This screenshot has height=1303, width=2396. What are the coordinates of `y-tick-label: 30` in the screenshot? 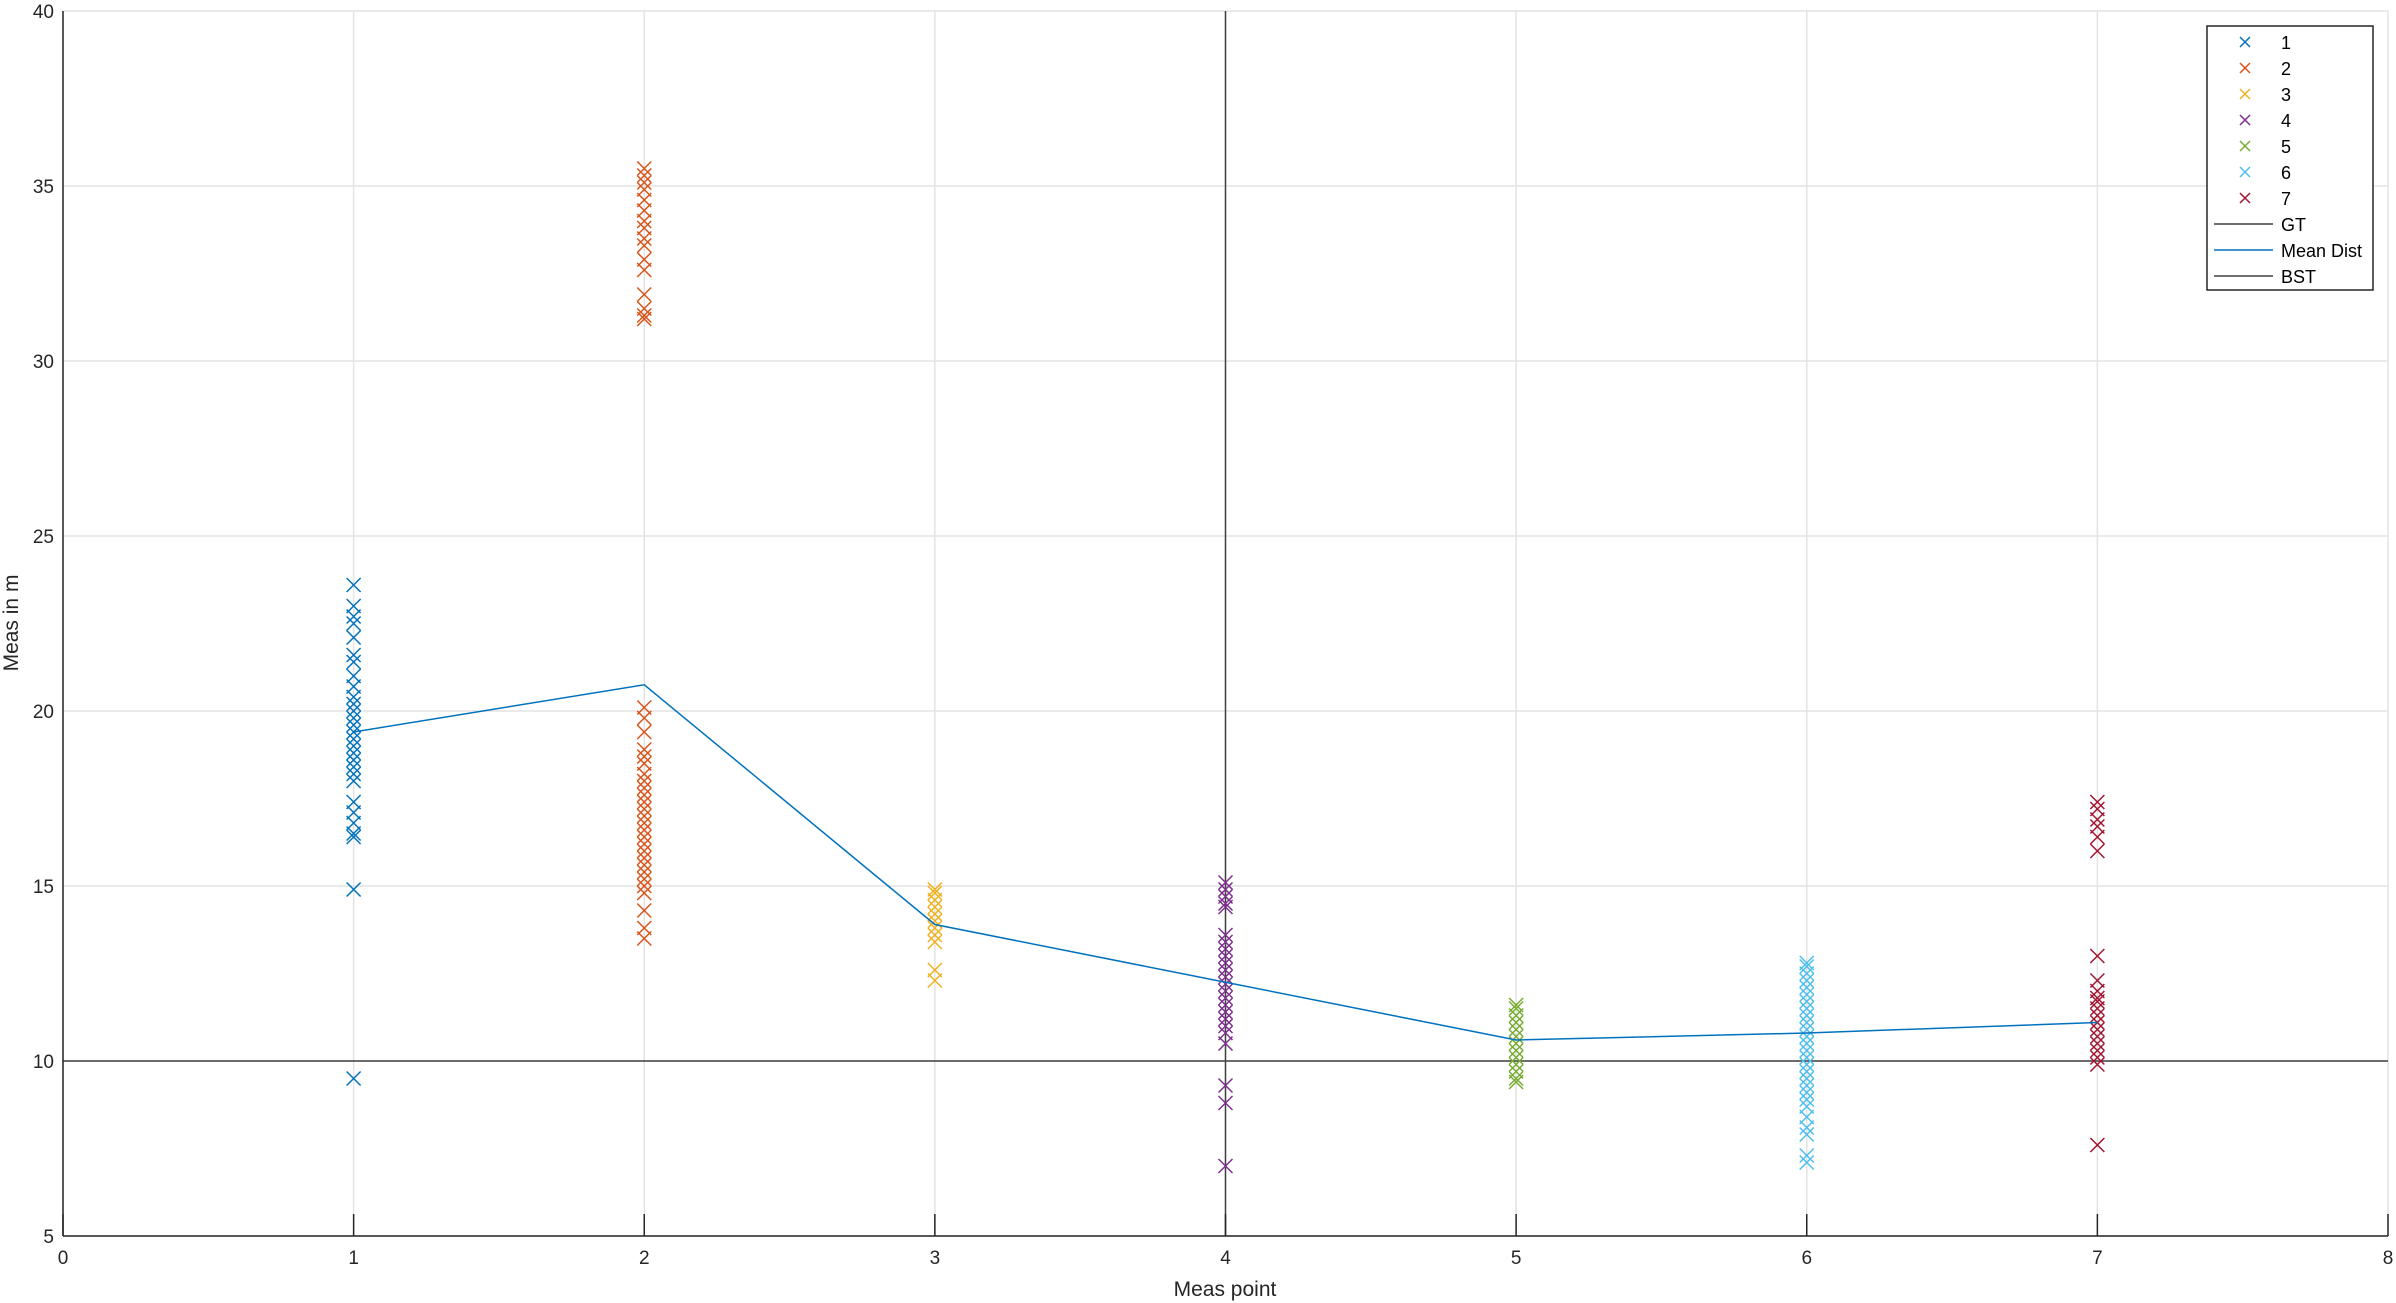 It's located at (43, 362).